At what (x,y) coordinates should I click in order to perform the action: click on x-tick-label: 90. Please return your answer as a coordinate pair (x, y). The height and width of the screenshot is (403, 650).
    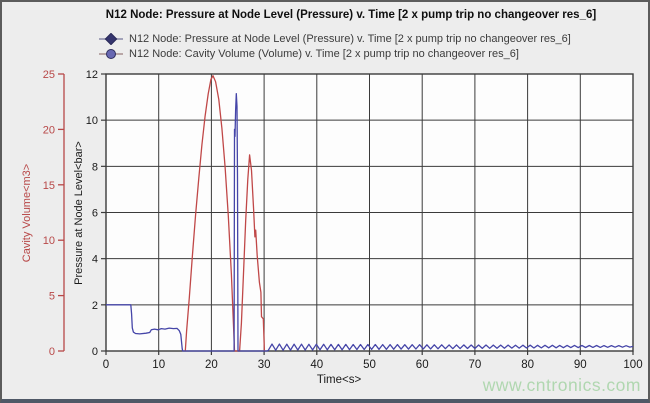
    Looking at the image, I should click on (580, 365).